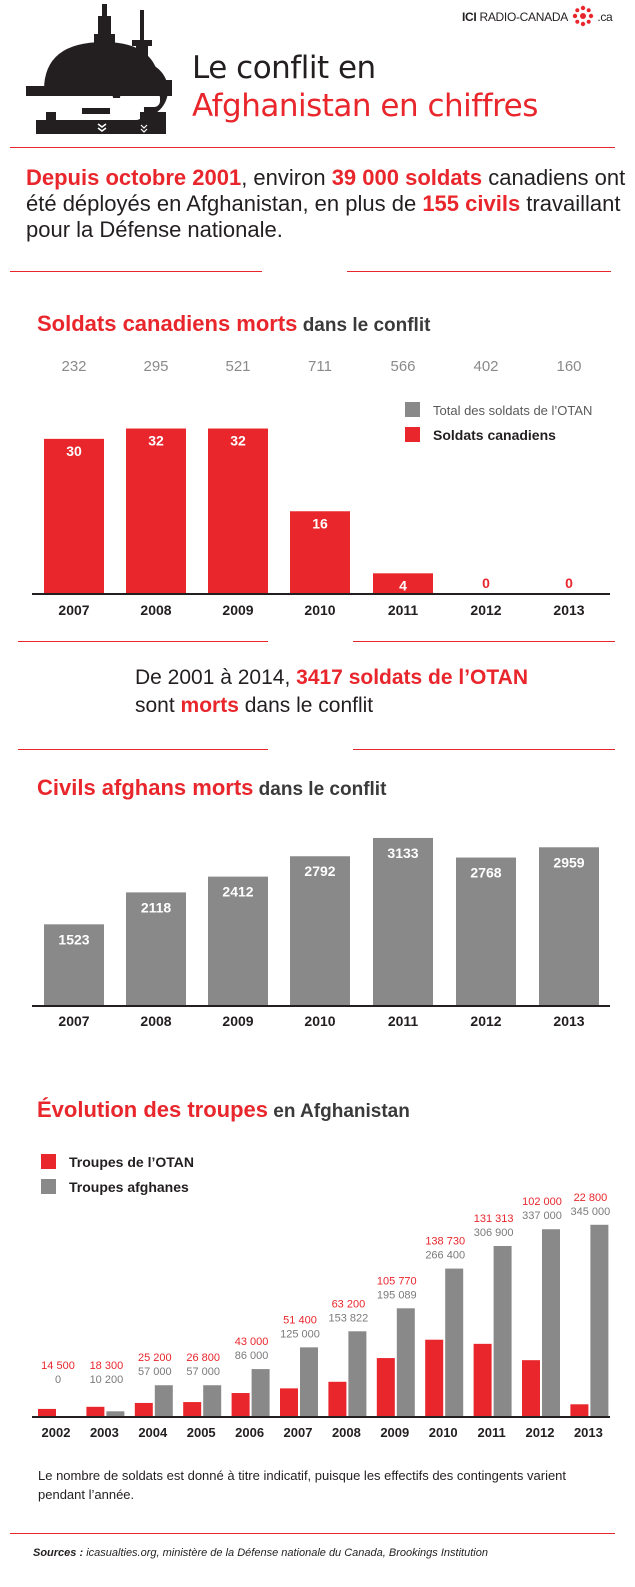 This screenshot has height=1587, width=635. What do you see at coordinates (320, 366) in the screenshot?
I see `nato-total-label: 711` at bounding box center [320, 366].